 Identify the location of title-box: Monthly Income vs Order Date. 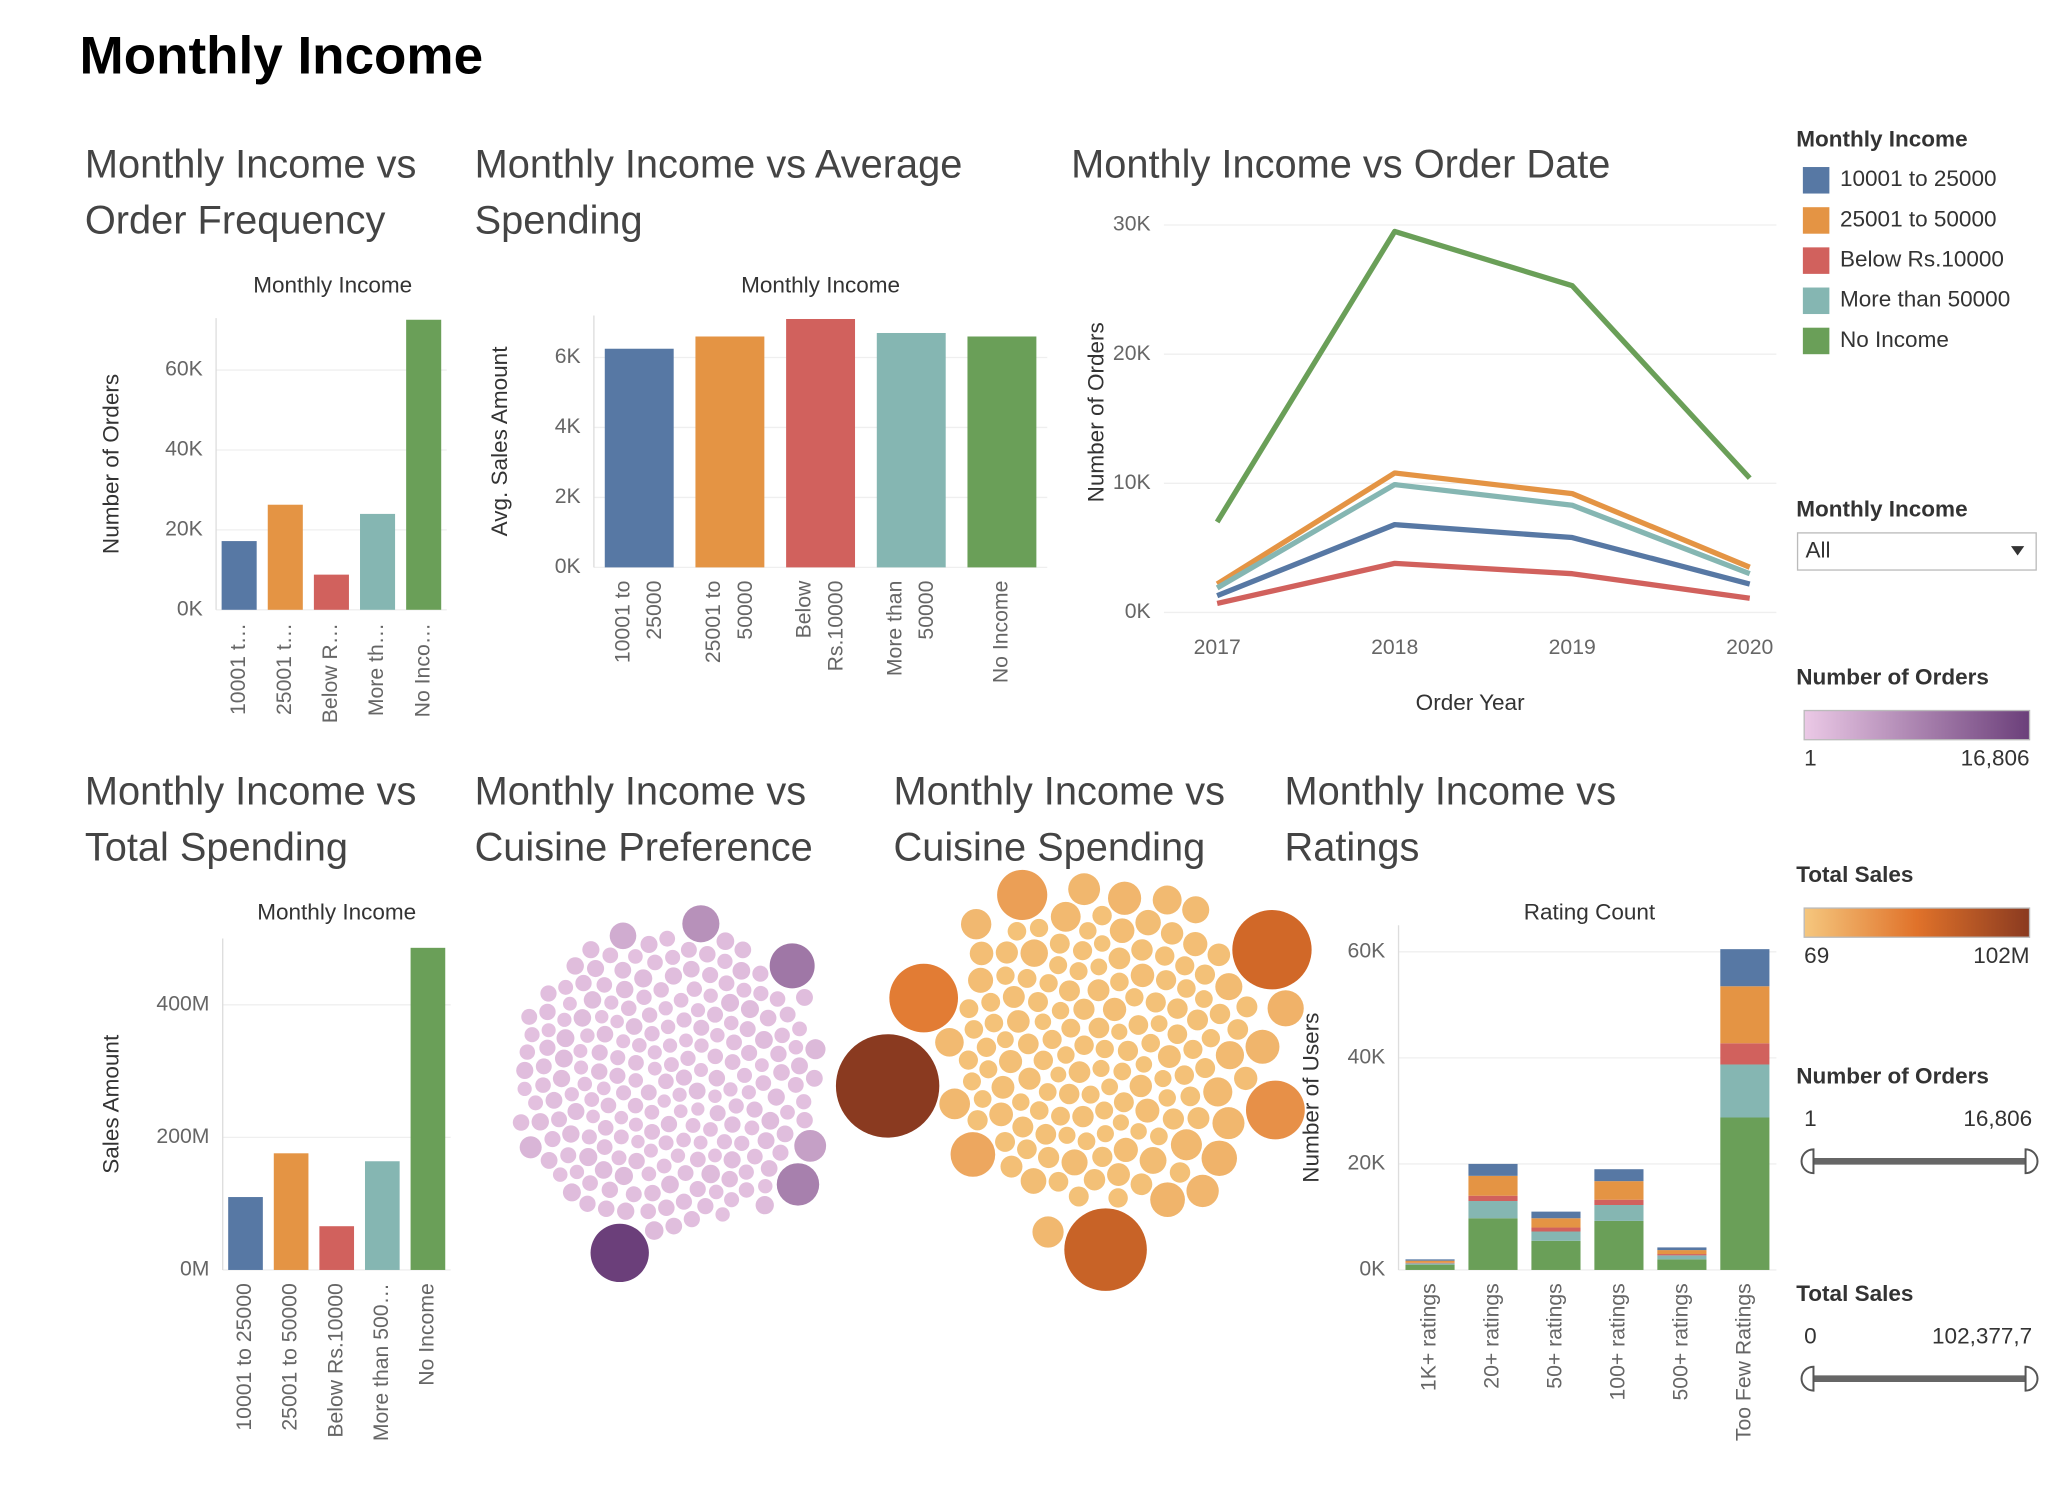
(1340, 165).